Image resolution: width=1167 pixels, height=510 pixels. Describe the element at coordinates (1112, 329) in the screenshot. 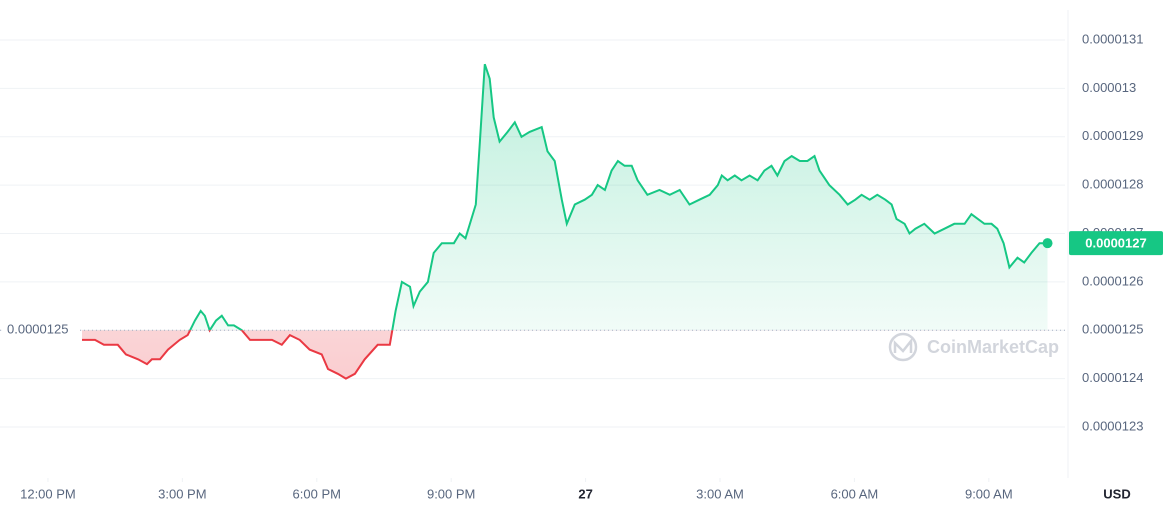

I see `y-tick-label: 0.0000125` at that location.